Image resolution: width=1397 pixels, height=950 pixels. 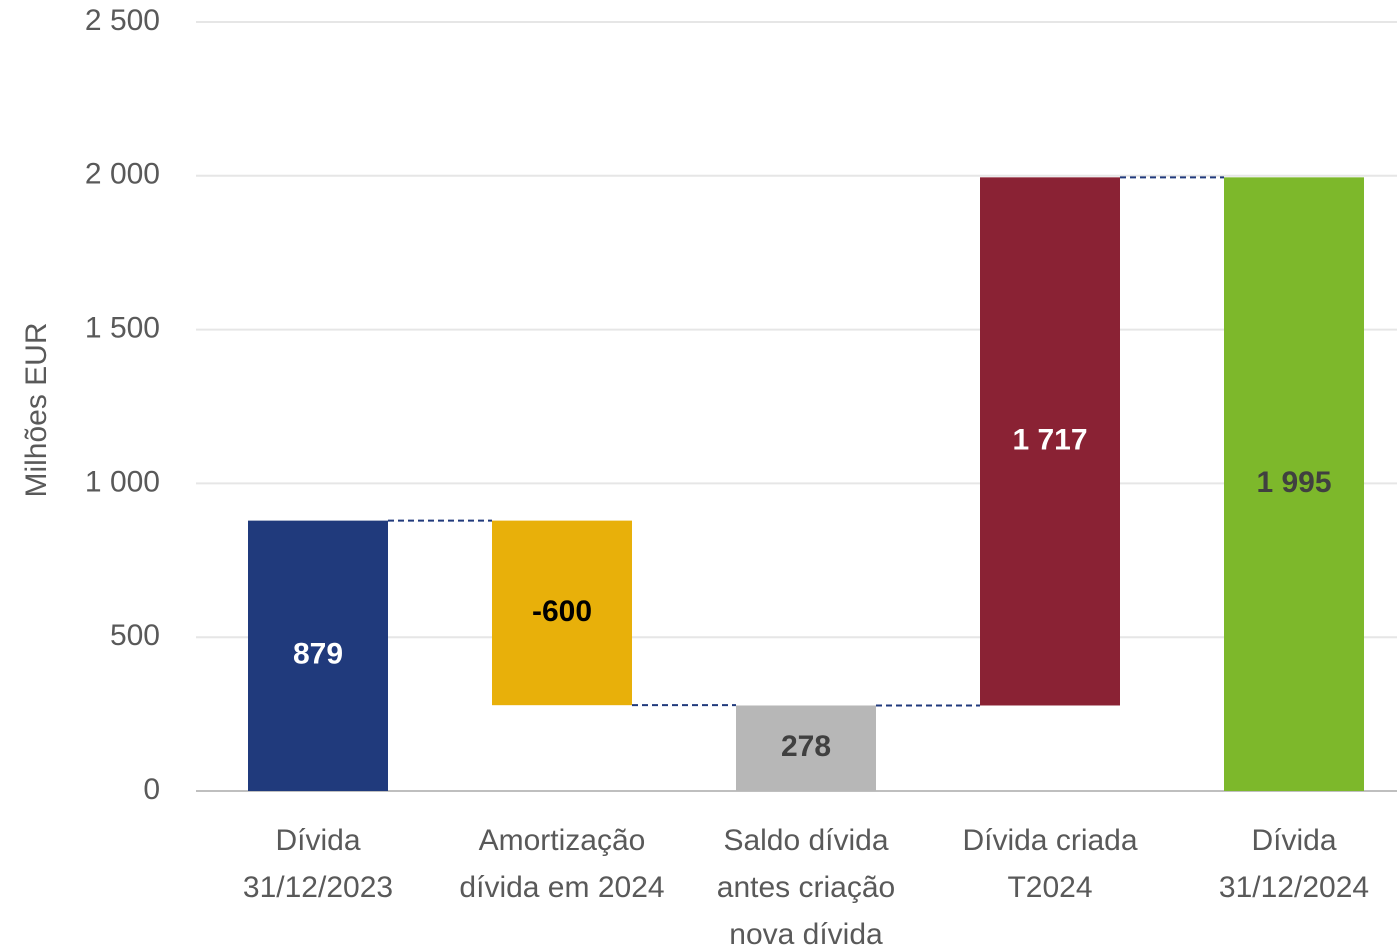 I want to click on x-tick-label: Amortização dívida em 2024, so click(x=561, y=864).